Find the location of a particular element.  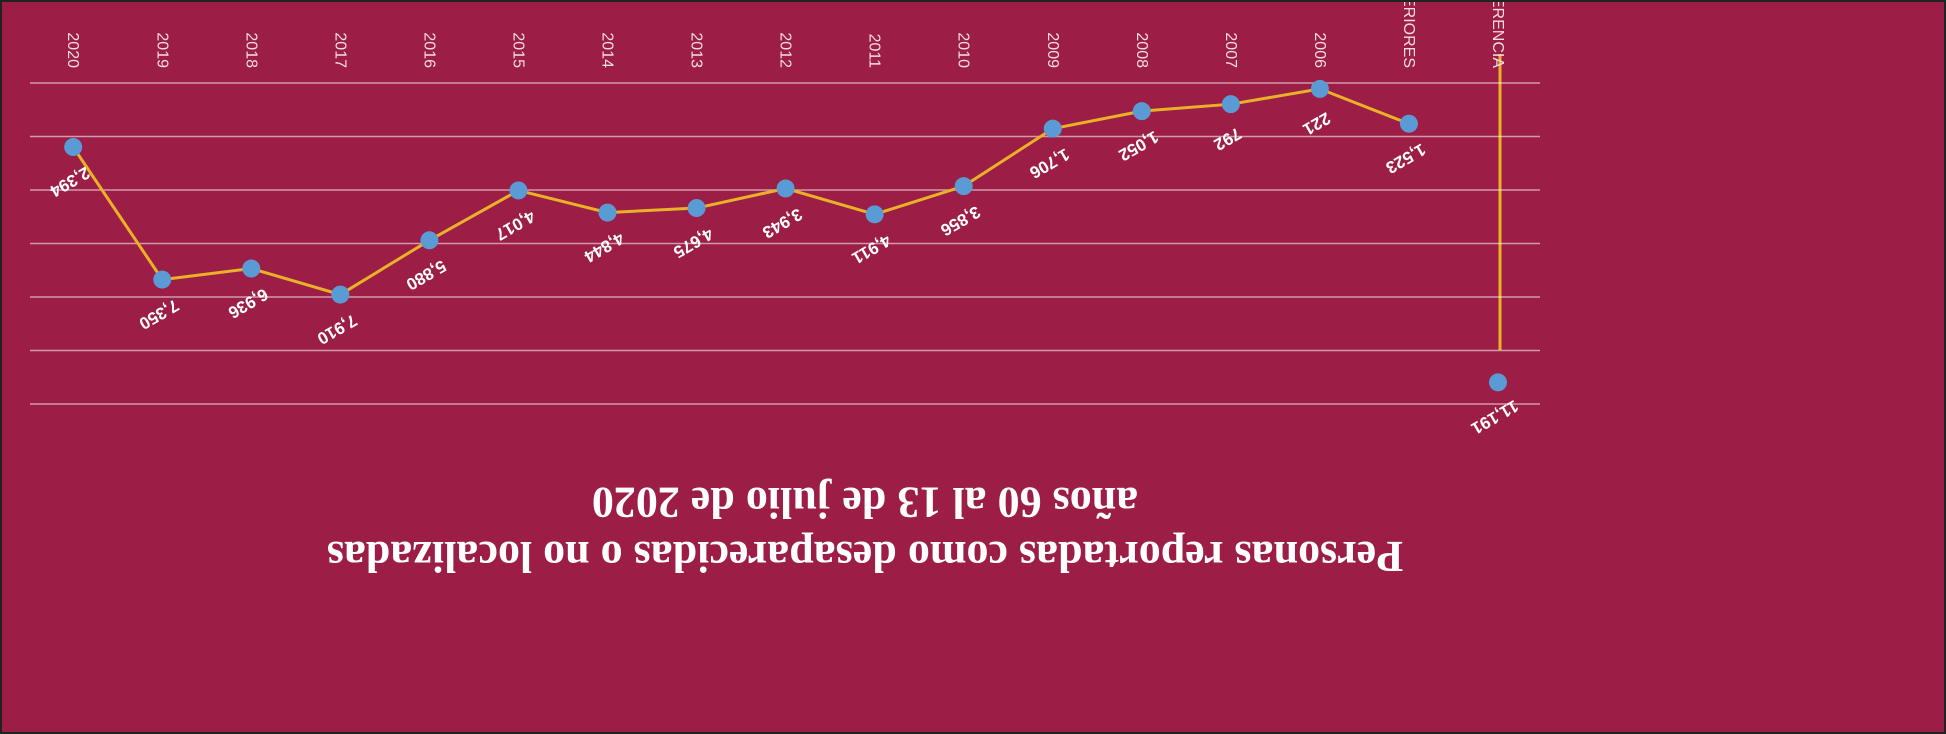

x-tick-label: 2012 is located at coordinates (785, 50).